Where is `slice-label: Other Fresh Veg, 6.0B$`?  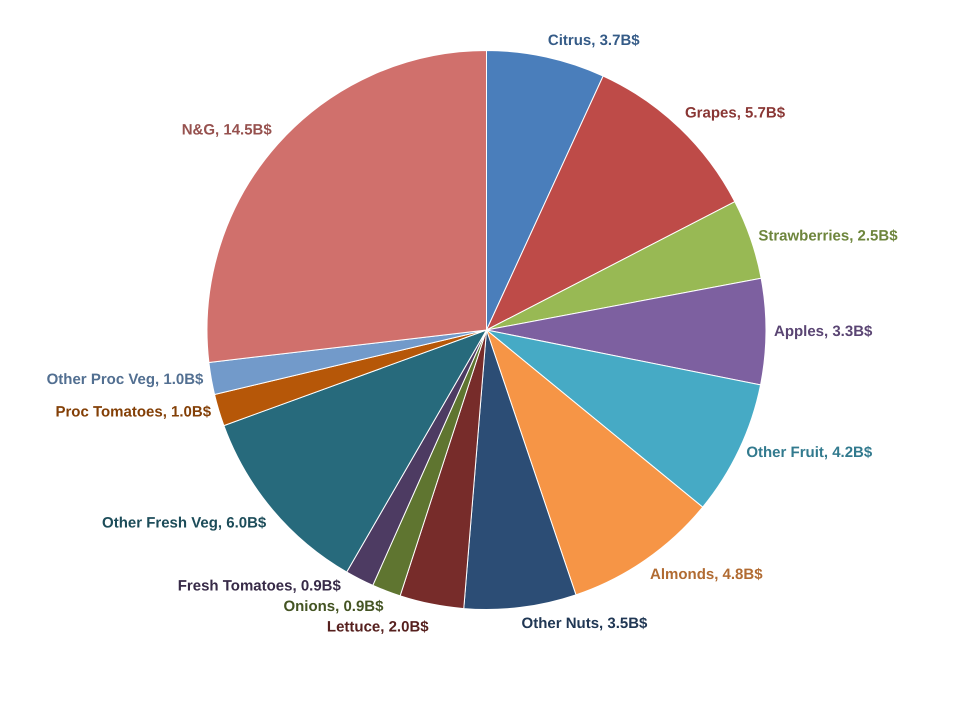 slice-label: Other Fresh Veg, 6.0B$ is located at coordinates (184, 523).